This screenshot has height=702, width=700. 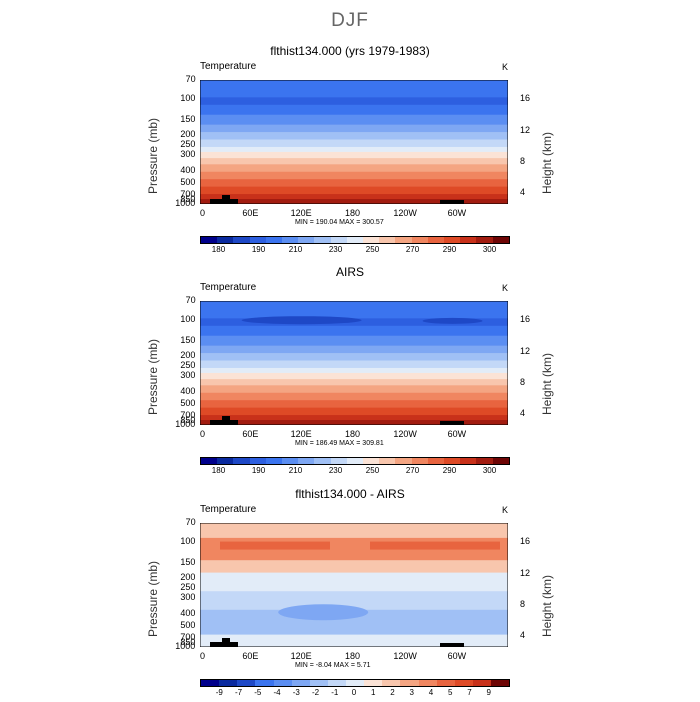 What do you see at coordinates (335, 692) in the screenshot?
I see `colorbar-label: -1` at bounding box center [335, 692].